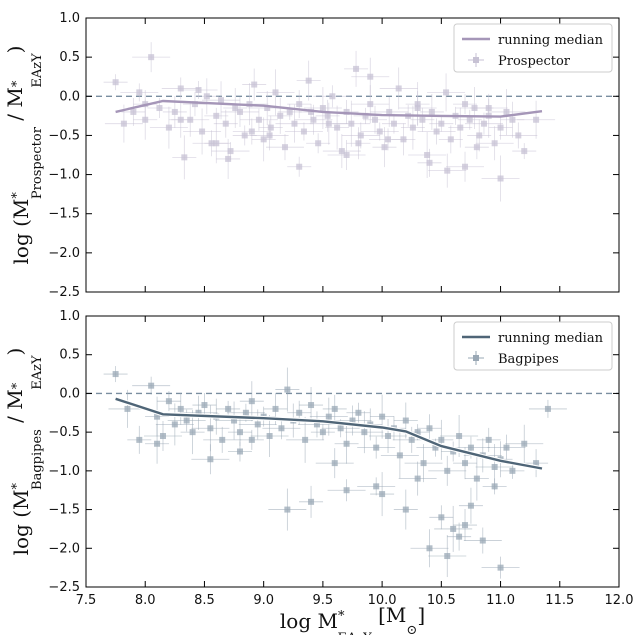 The width and height of the screenshot is (638, 635). Describe the element at coordinates (559, 600) in the screenshot. I see `x-tick-label: 11.5` at that location.